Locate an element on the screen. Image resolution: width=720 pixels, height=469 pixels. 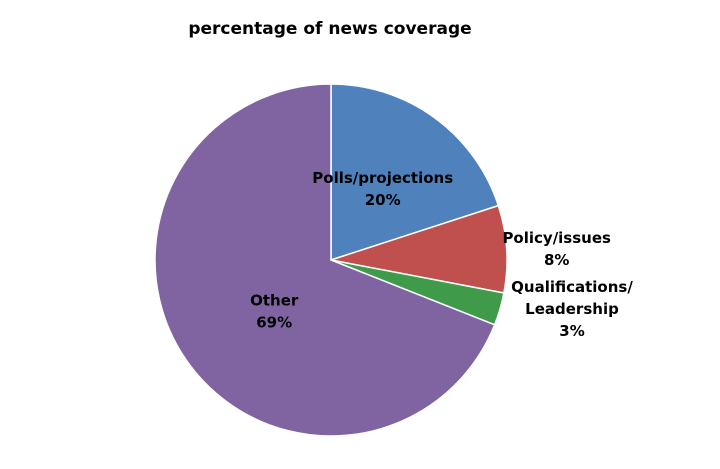
slice-value-label: 8% is located at coordinates (556, 260).